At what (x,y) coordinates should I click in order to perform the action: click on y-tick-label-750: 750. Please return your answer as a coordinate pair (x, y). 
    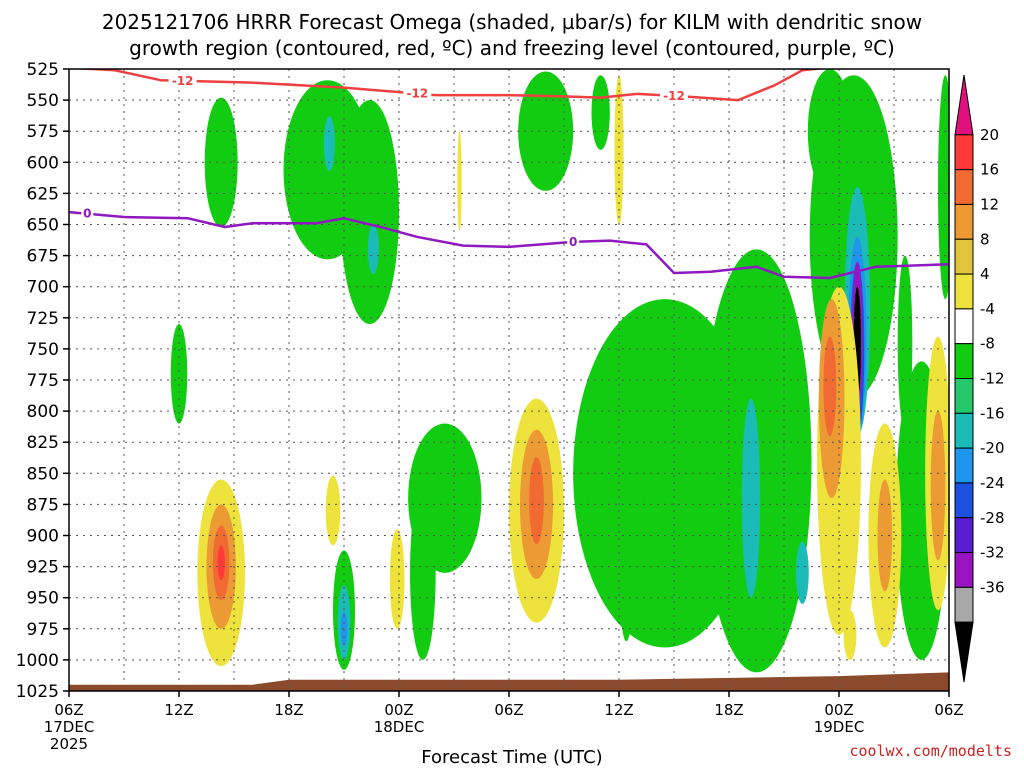
    Looking at the image, I should click on (43, 350).